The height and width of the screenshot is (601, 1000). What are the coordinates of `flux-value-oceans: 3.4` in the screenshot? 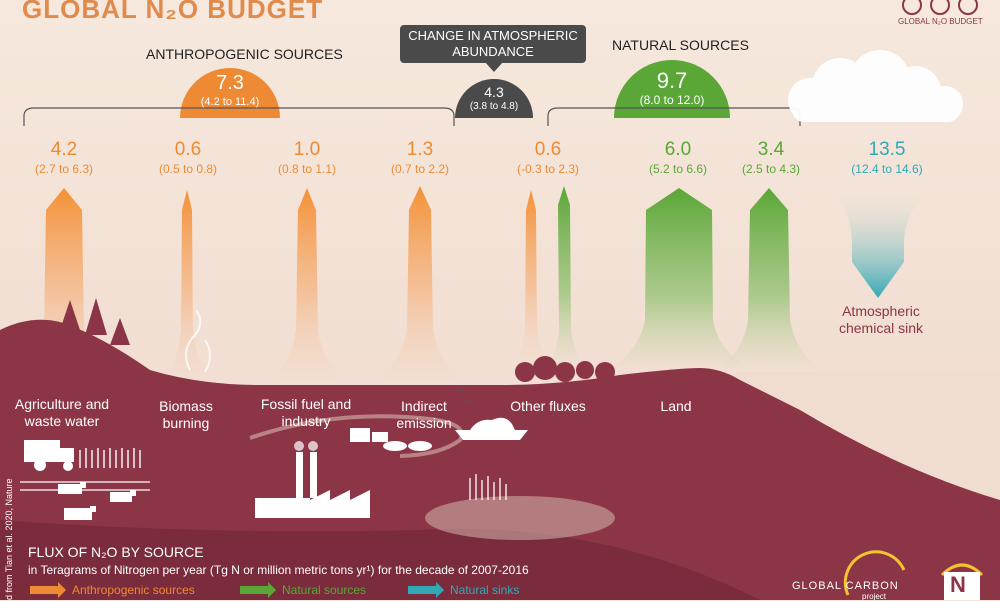 It's located at (771, 149).